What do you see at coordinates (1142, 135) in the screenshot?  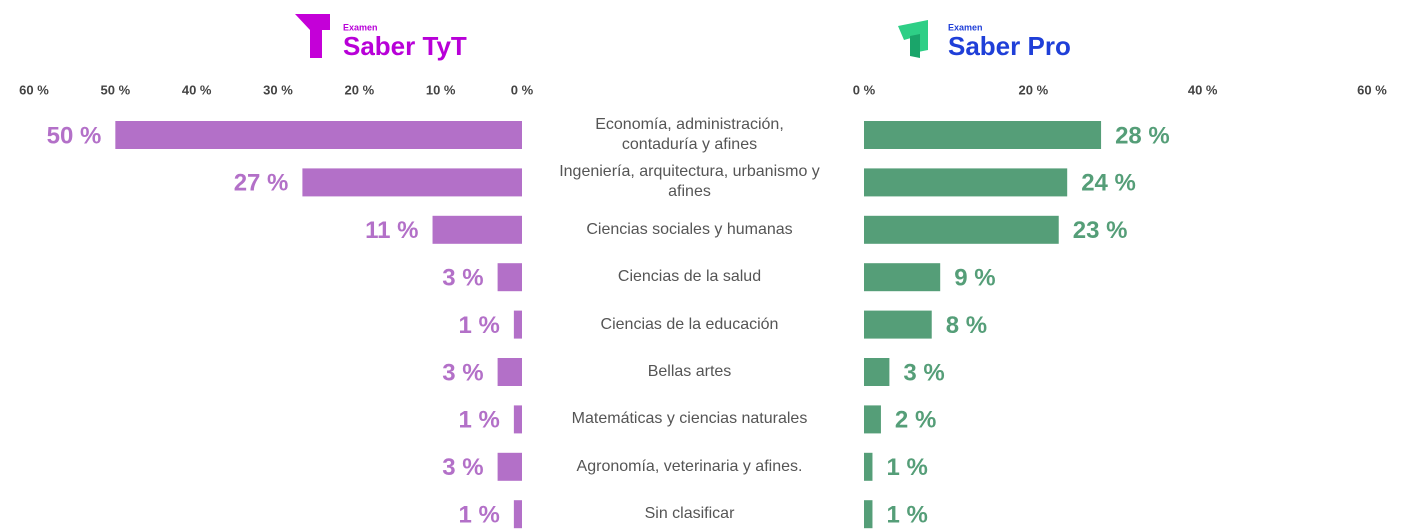 I see `value-label: 28 %` at bounding box center [1142, 135].